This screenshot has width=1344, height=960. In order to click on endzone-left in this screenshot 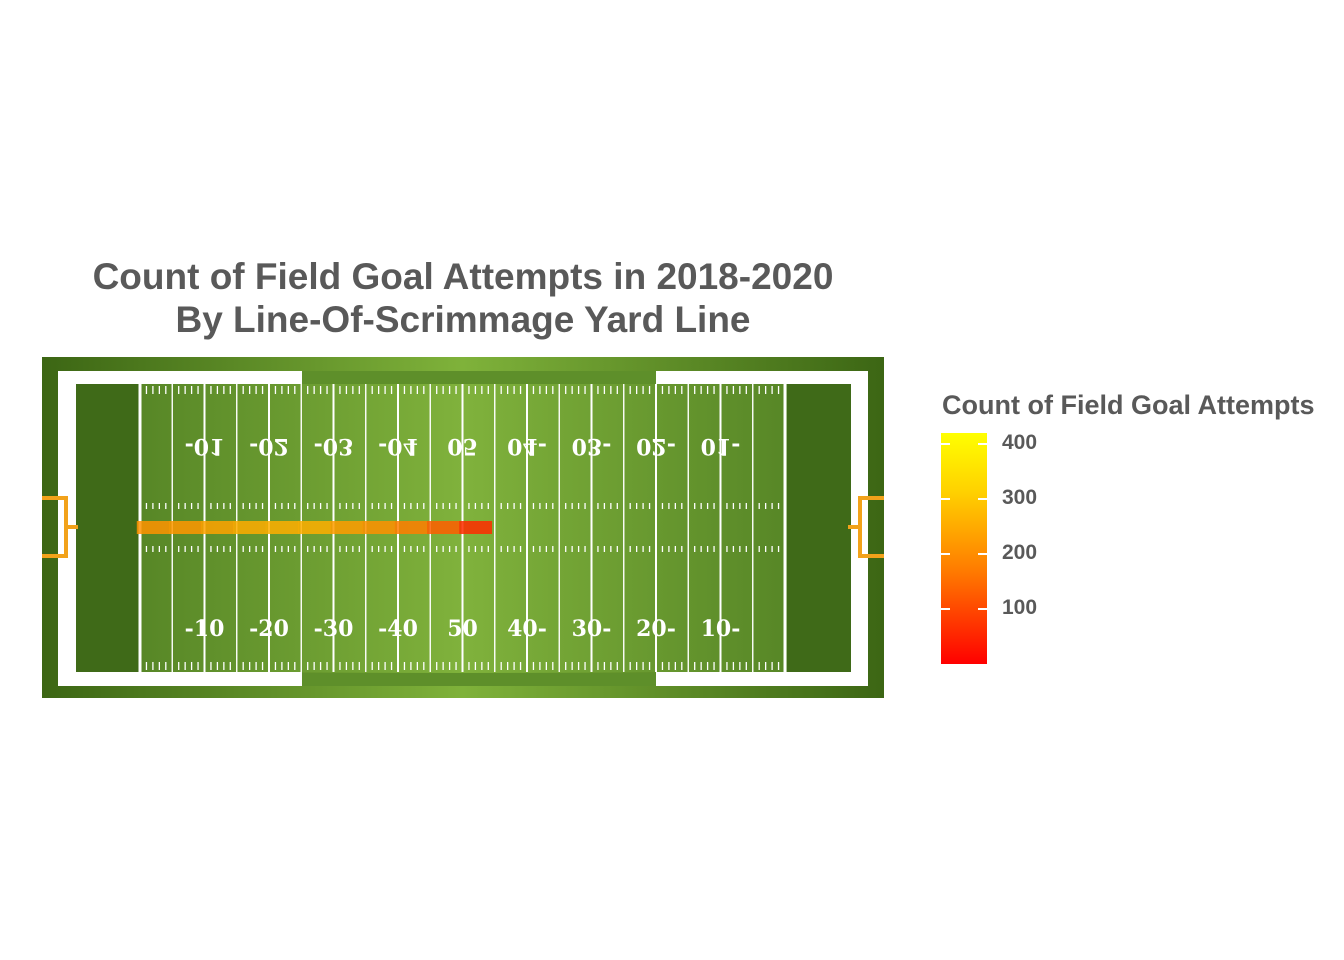, I will do `click(108, 528)`.